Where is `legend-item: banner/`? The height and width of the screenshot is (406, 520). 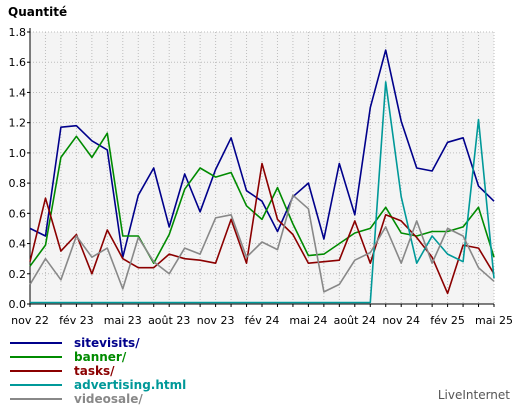
legend-item: banner/ is located at coordinates (98, 357).